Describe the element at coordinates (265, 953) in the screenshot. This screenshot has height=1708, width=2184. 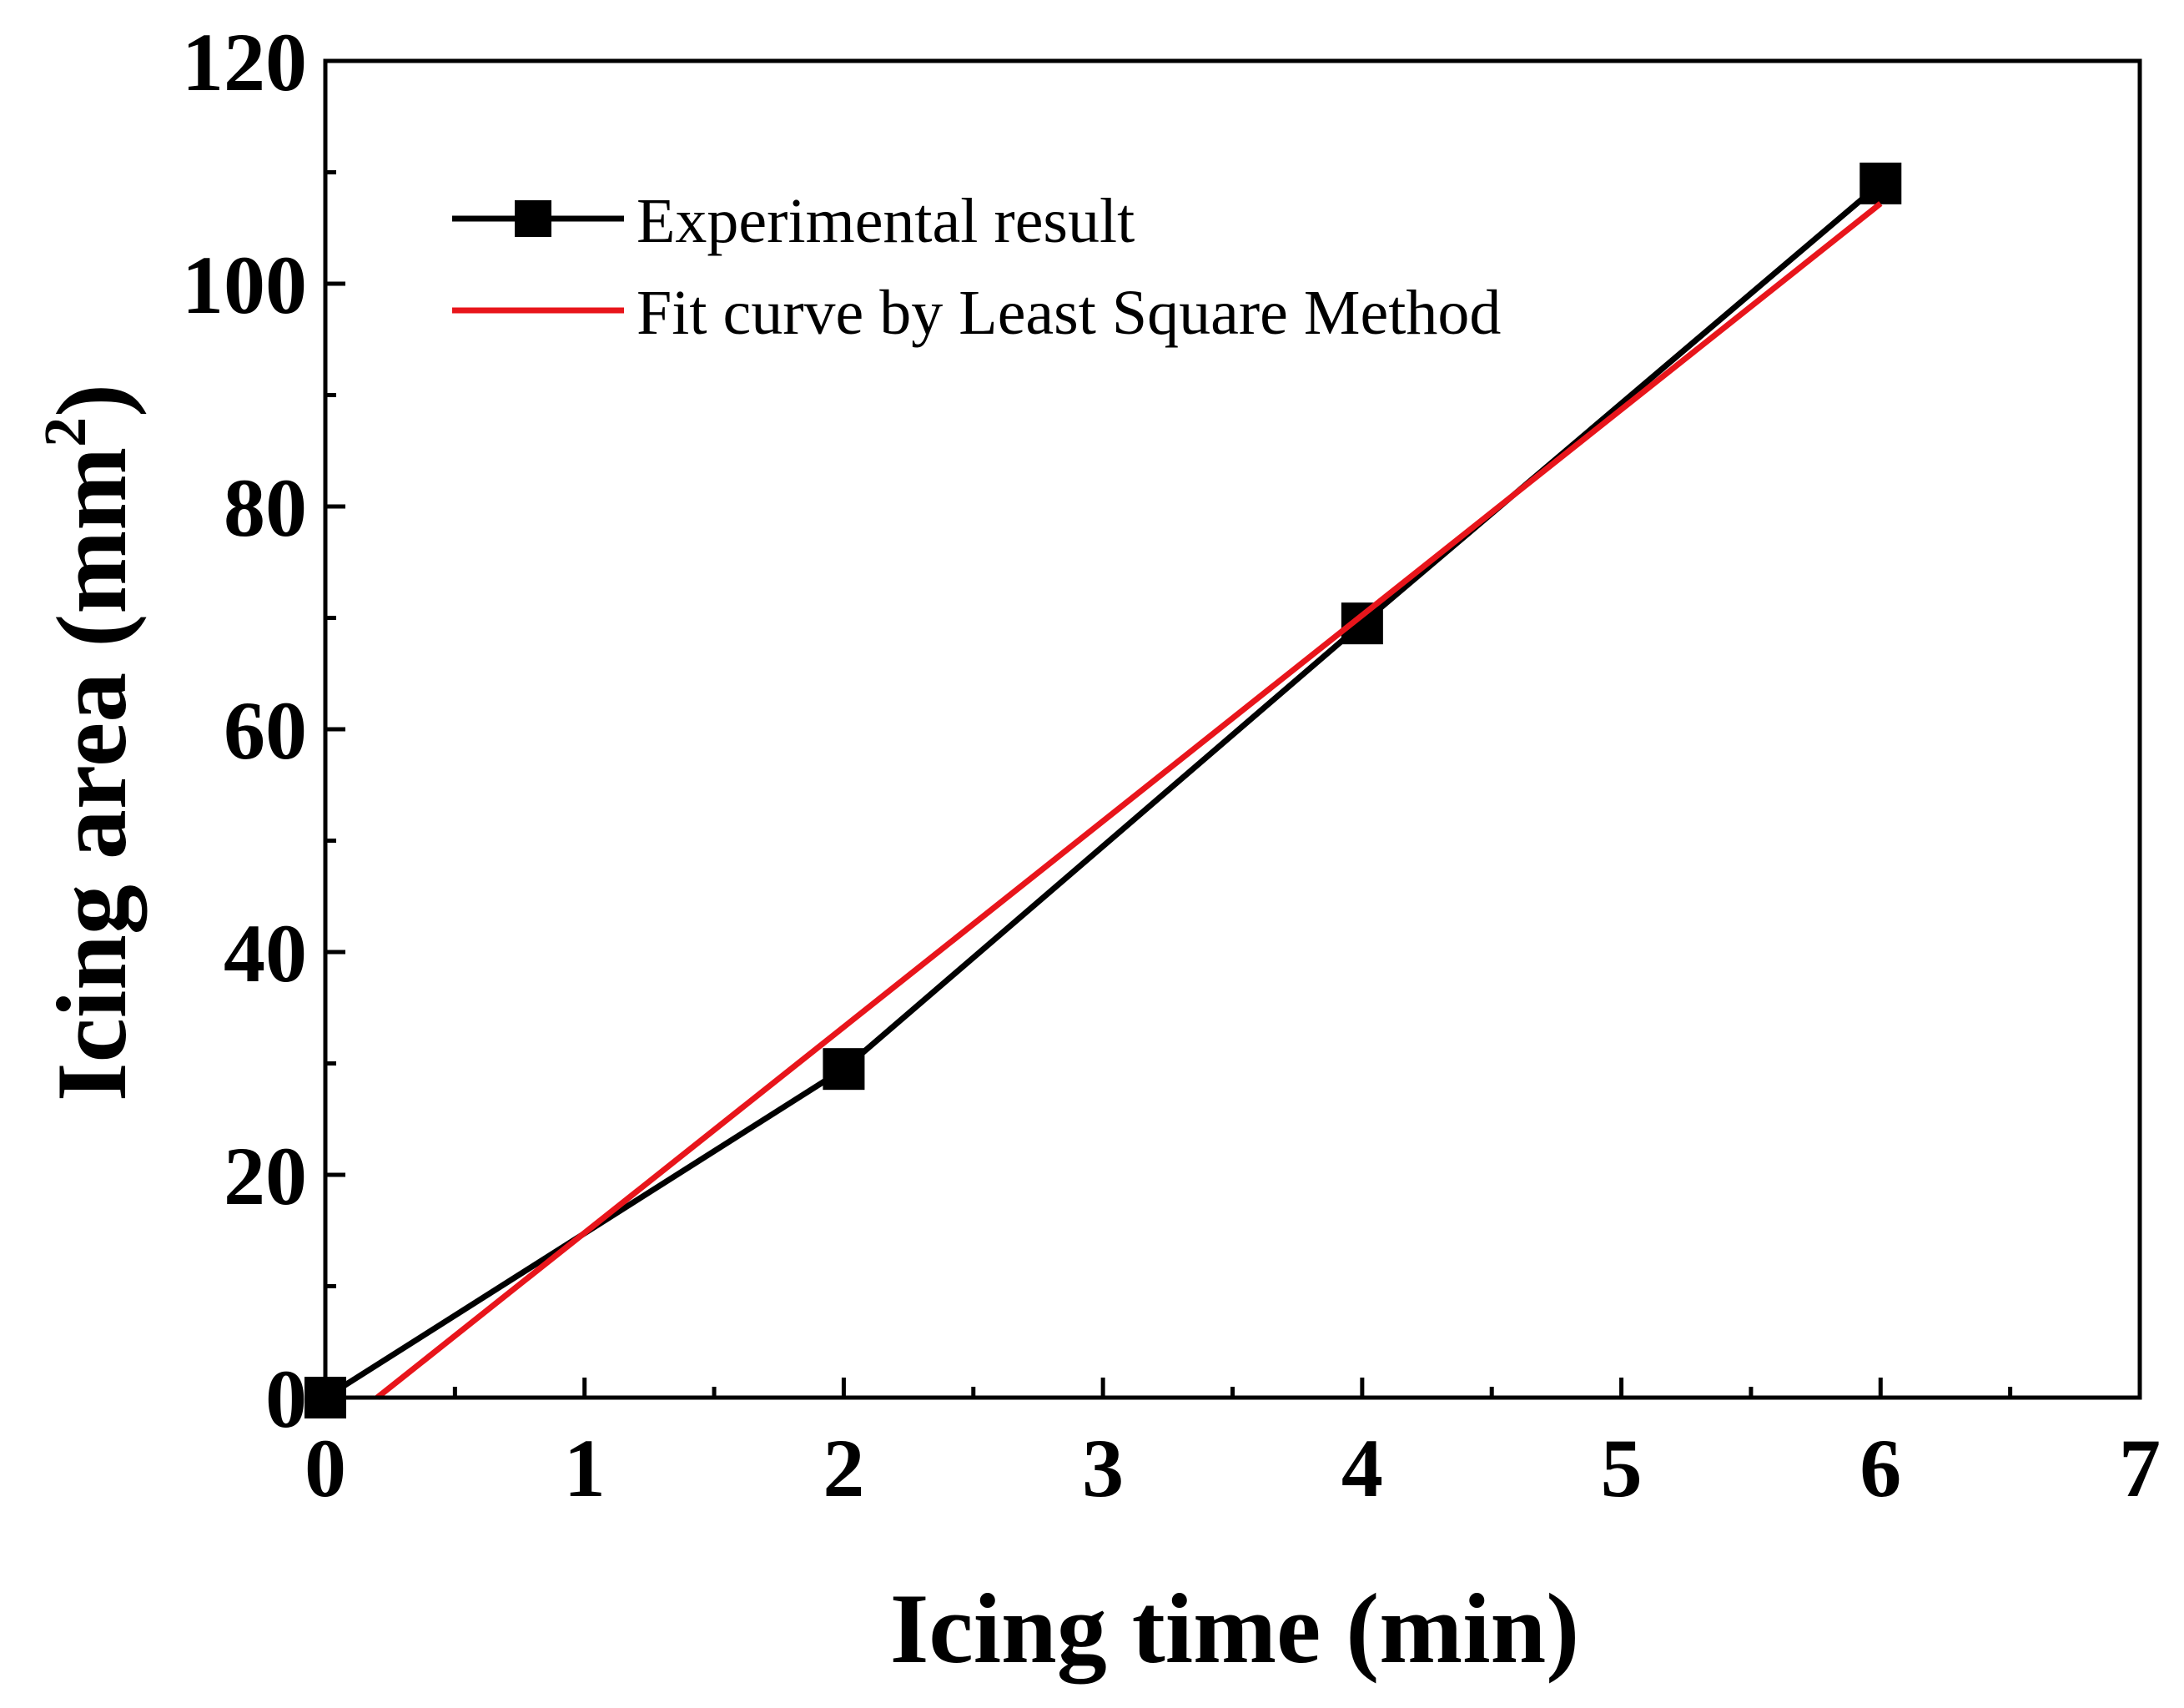
I see `y-tick-label-40: 40` at that location.